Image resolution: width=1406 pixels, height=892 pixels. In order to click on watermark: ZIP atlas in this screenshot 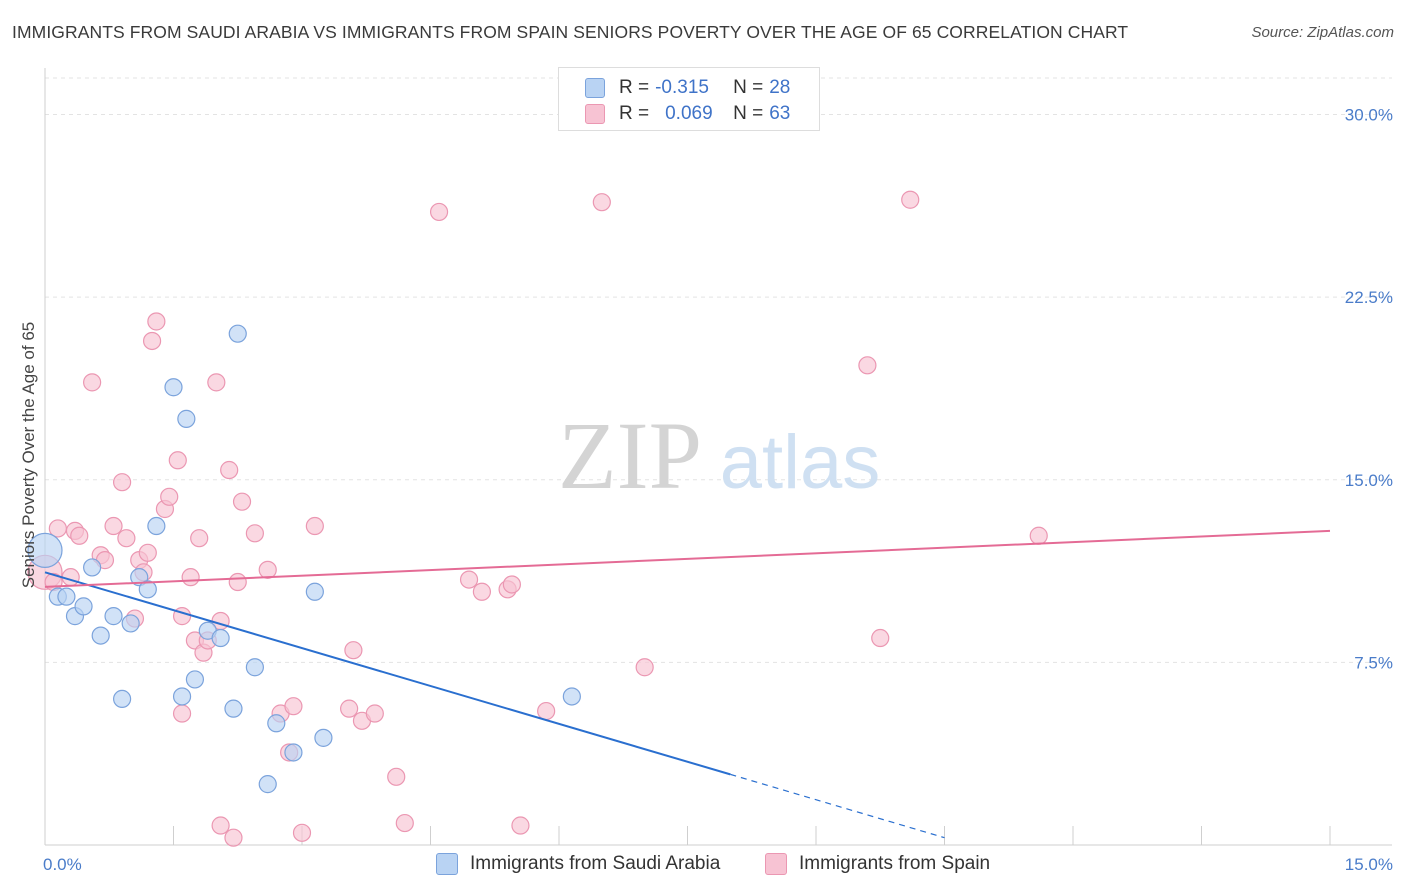, I will do `click(719, 455)`.